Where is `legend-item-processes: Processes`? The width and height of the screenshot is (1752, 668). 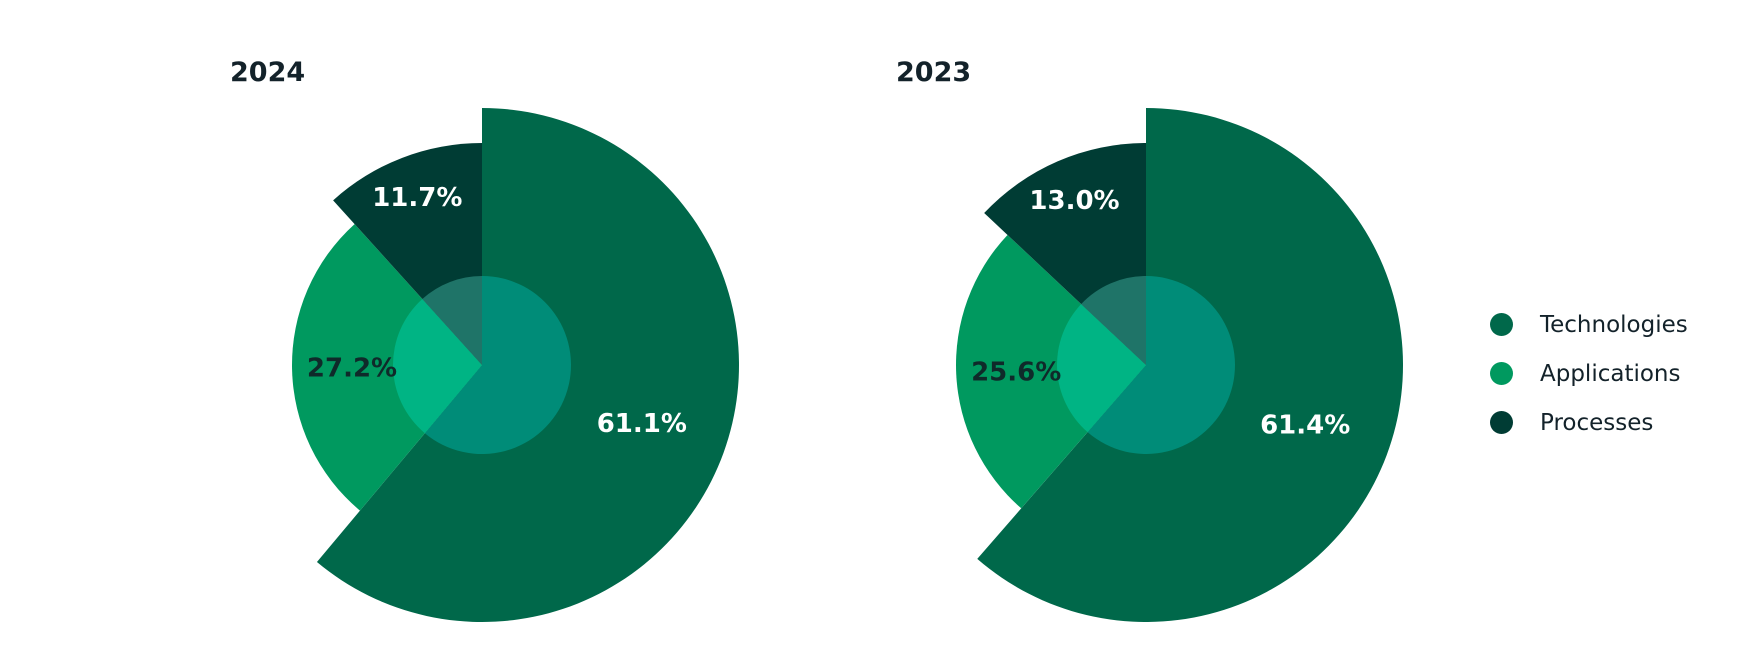
legend-item-processes: Processes is located at coordinates (1589, 422).